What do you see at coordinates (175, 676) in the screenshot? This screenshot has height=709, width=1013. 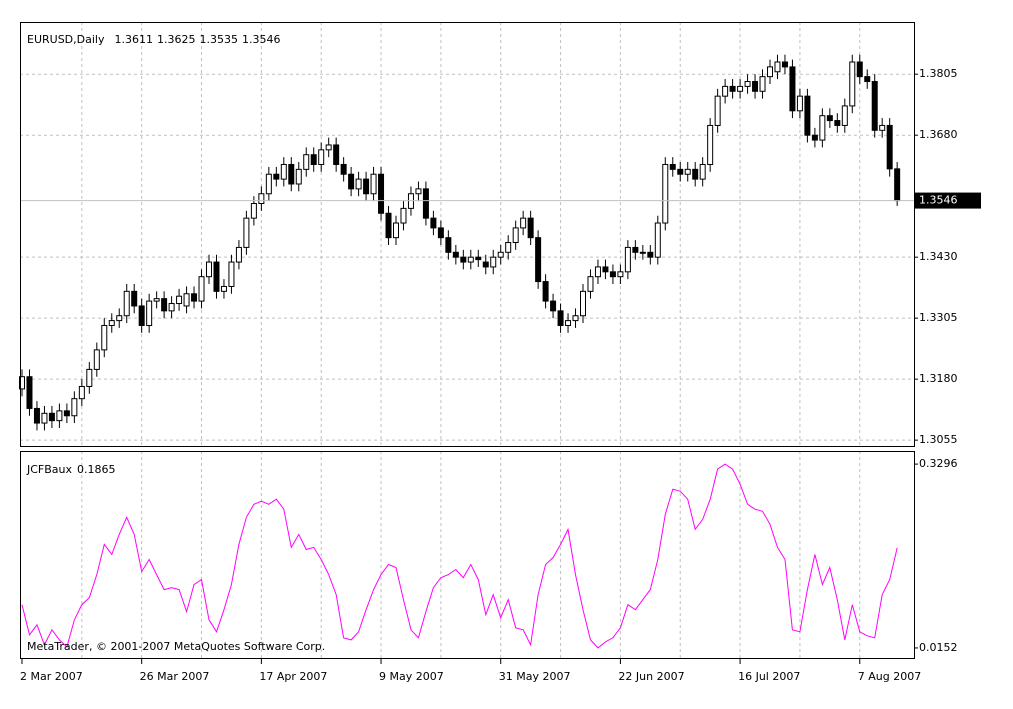 I see `x-tick-label: 26 Mar 2007` at bounding box center [175, 676].